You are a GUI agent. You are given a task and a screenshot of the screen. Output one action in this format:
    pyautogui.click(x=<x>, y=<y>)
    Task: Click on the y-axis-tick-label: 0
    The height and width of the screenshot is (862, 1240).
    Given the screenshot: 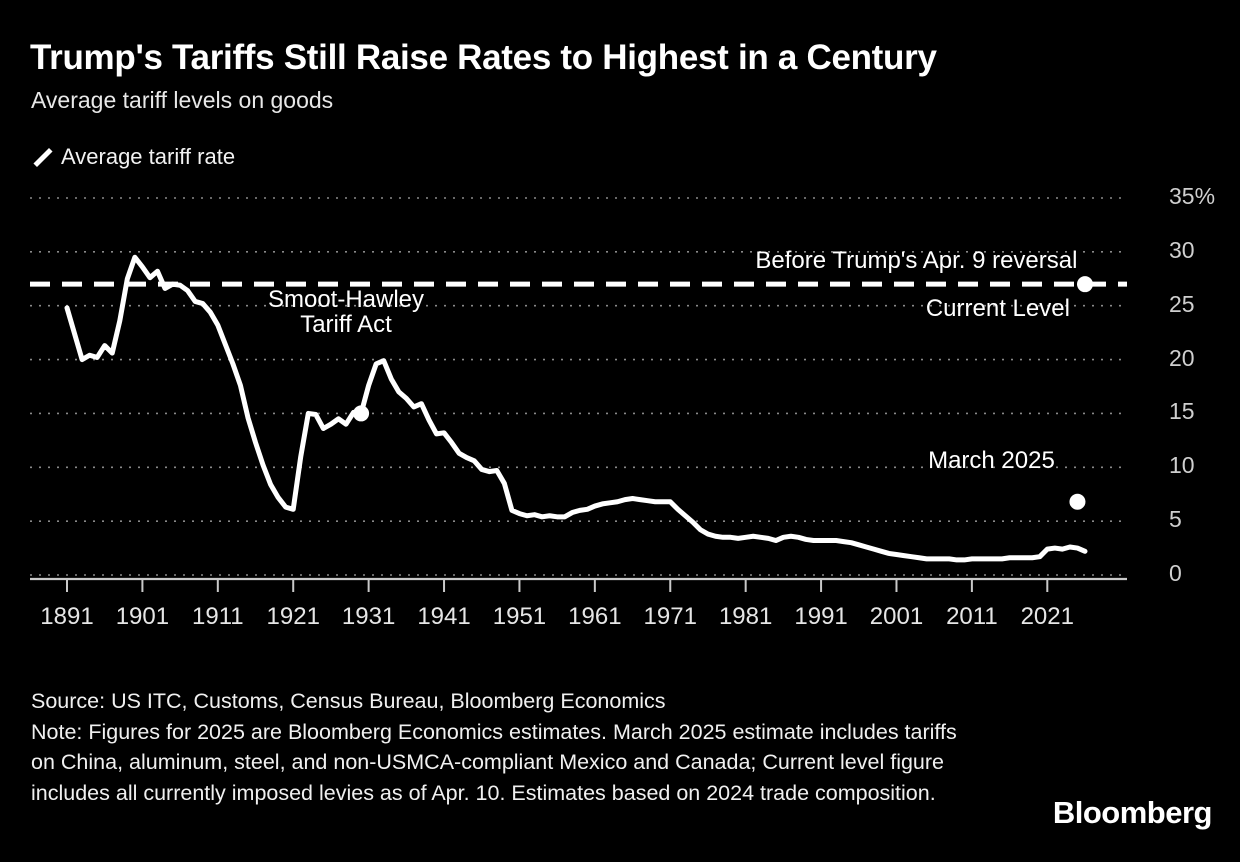 What is the action you would take?
    pyautogui.click(x=1175, y=573)
    